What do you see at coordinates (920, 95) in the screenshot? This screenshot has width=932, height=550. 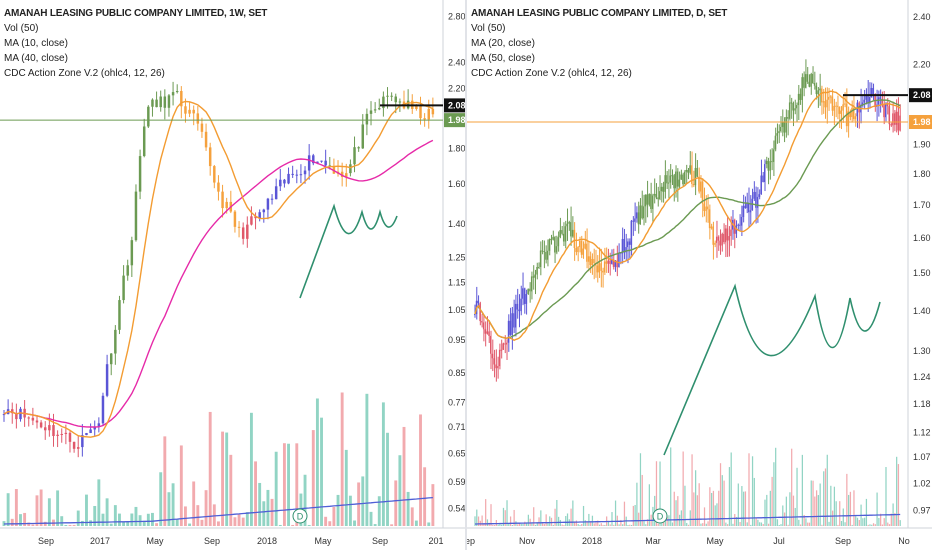 I see `high-price-badge` at bounding box center [920, 95].